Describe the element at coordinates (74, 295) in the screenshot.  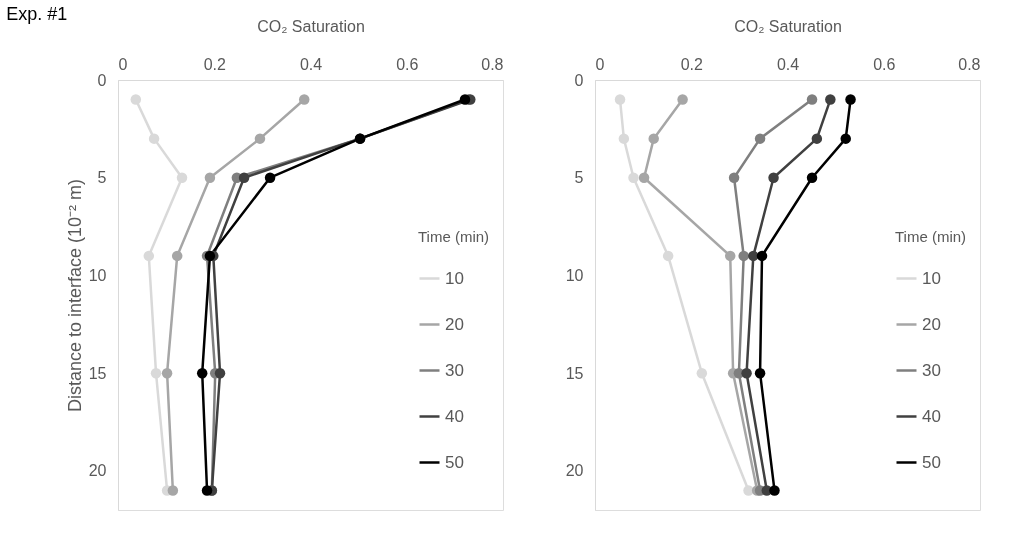
I see `y-axis-title: Distance to interface (10⁻² m)` at that location.